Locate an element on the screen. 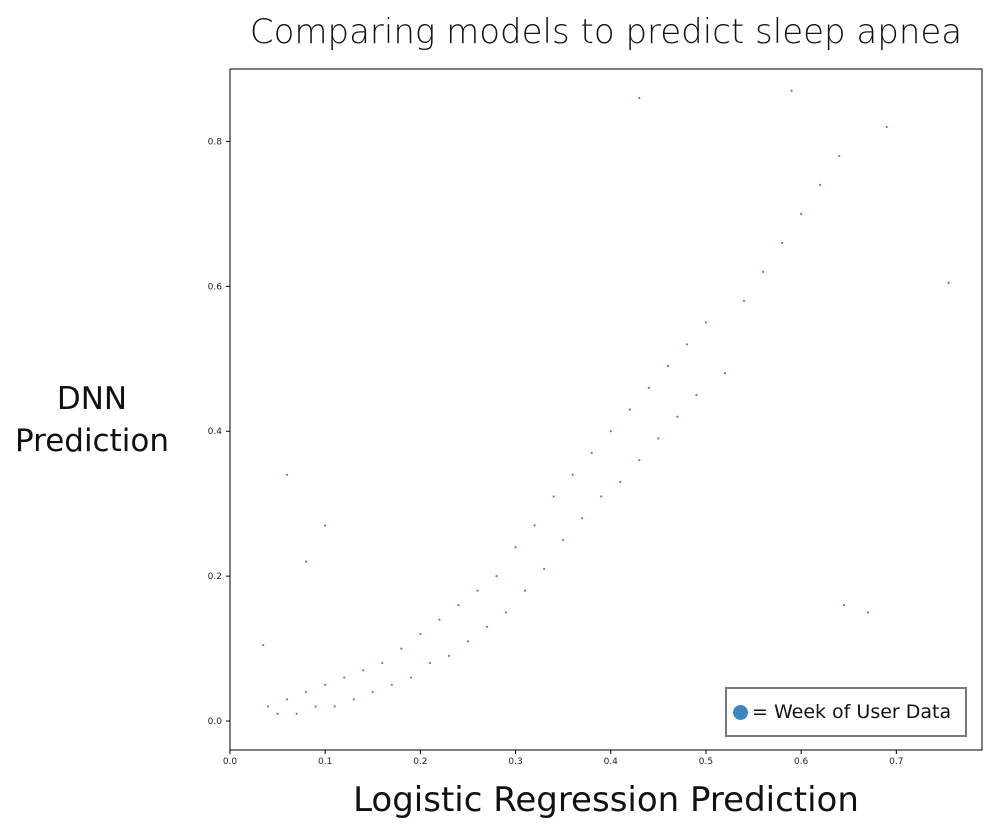 This screenshot has height=832, width=1000. y-tick-label: 0.4 is located at coordinates (215, 432).